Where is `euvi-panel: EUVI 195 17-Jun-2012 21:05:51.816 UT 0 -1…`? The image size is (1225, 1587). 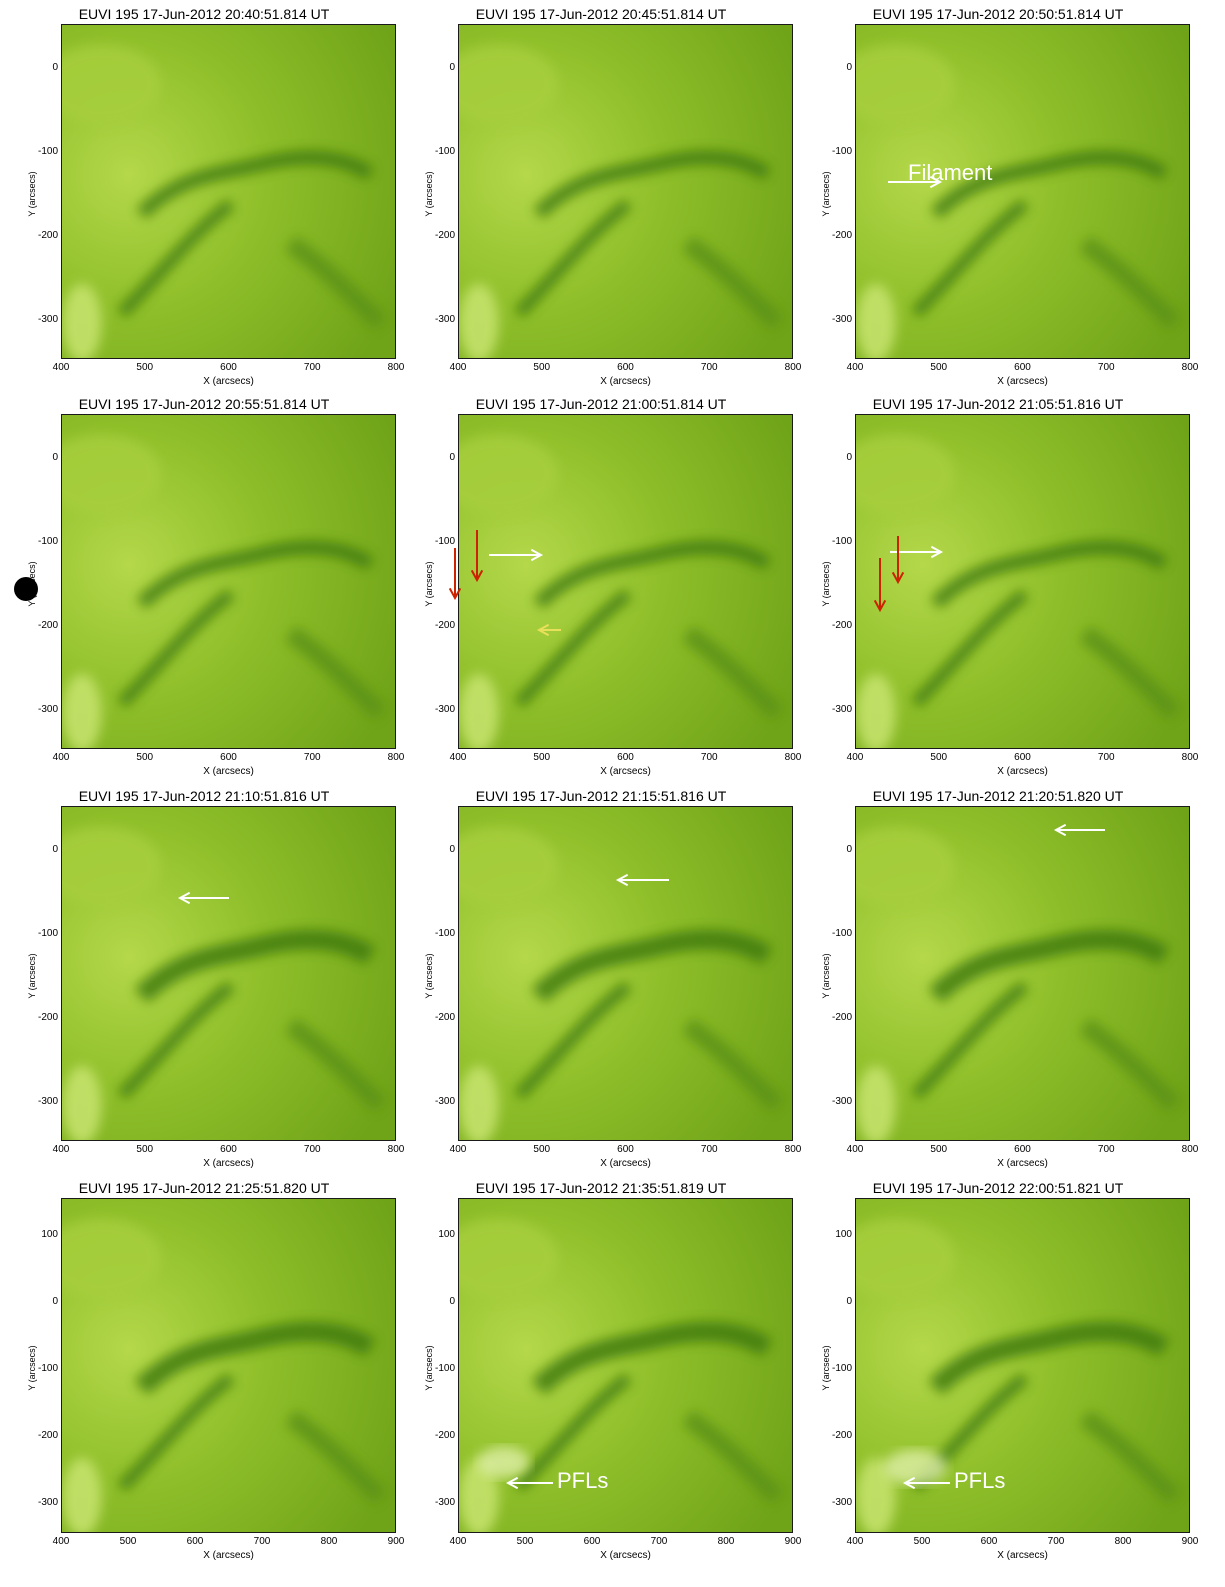 euvi-panel: EUVI 195 17-Jun-2012 21:05:51.816 UT 0 -1… is located at coordinates (1003, 590).